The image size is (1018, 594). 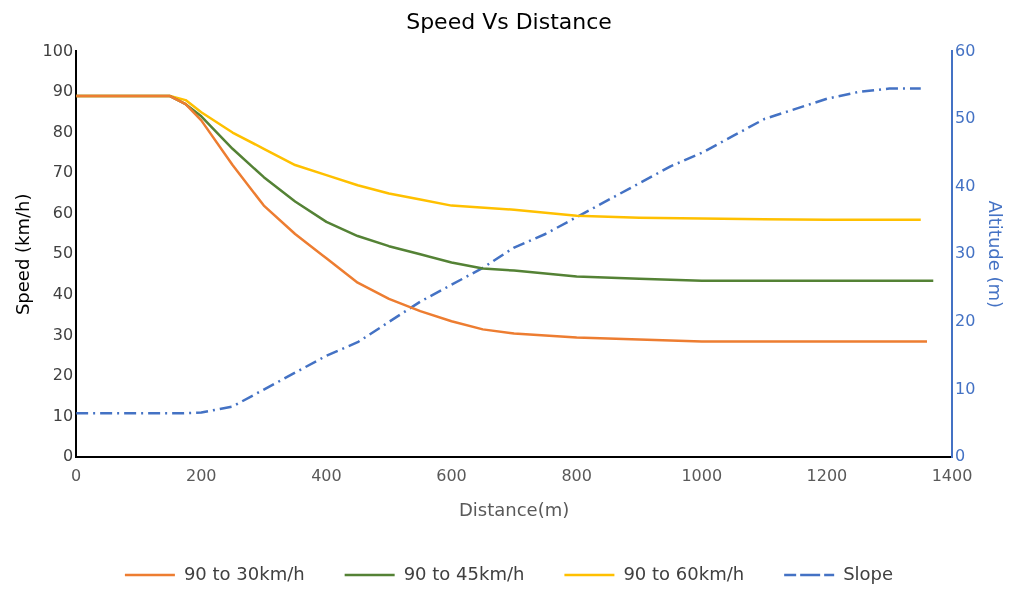 I want to click on legend-label: 90 to 60km/h, so click(x=684, y=573).